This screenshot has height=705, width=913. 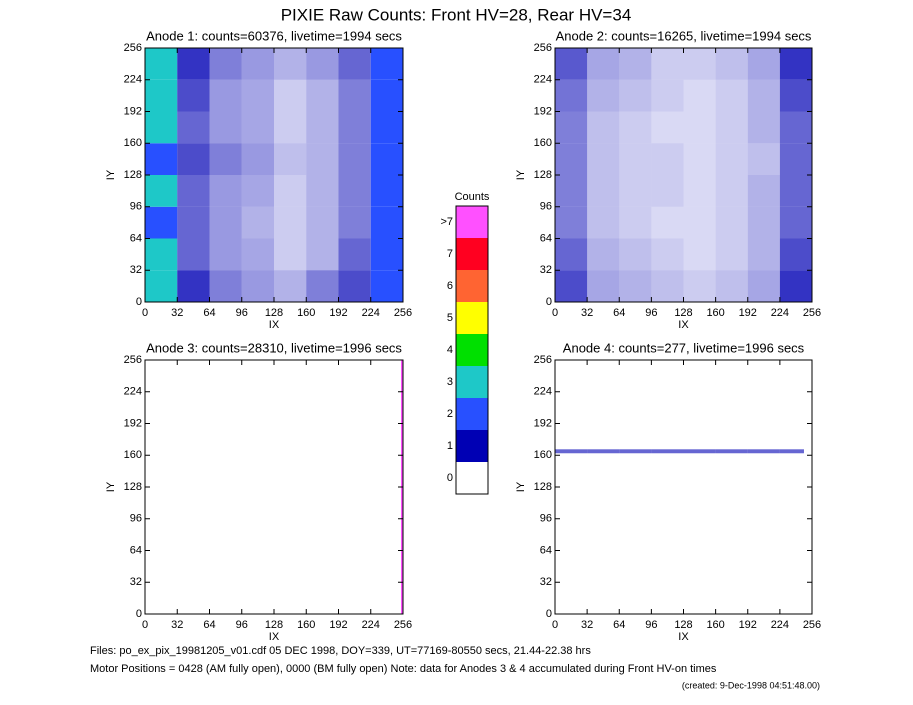 What do you see at coordinates (145, 625) in the screenshot?
I see `x-tick-label: 0` at bounding box center [145, 625].